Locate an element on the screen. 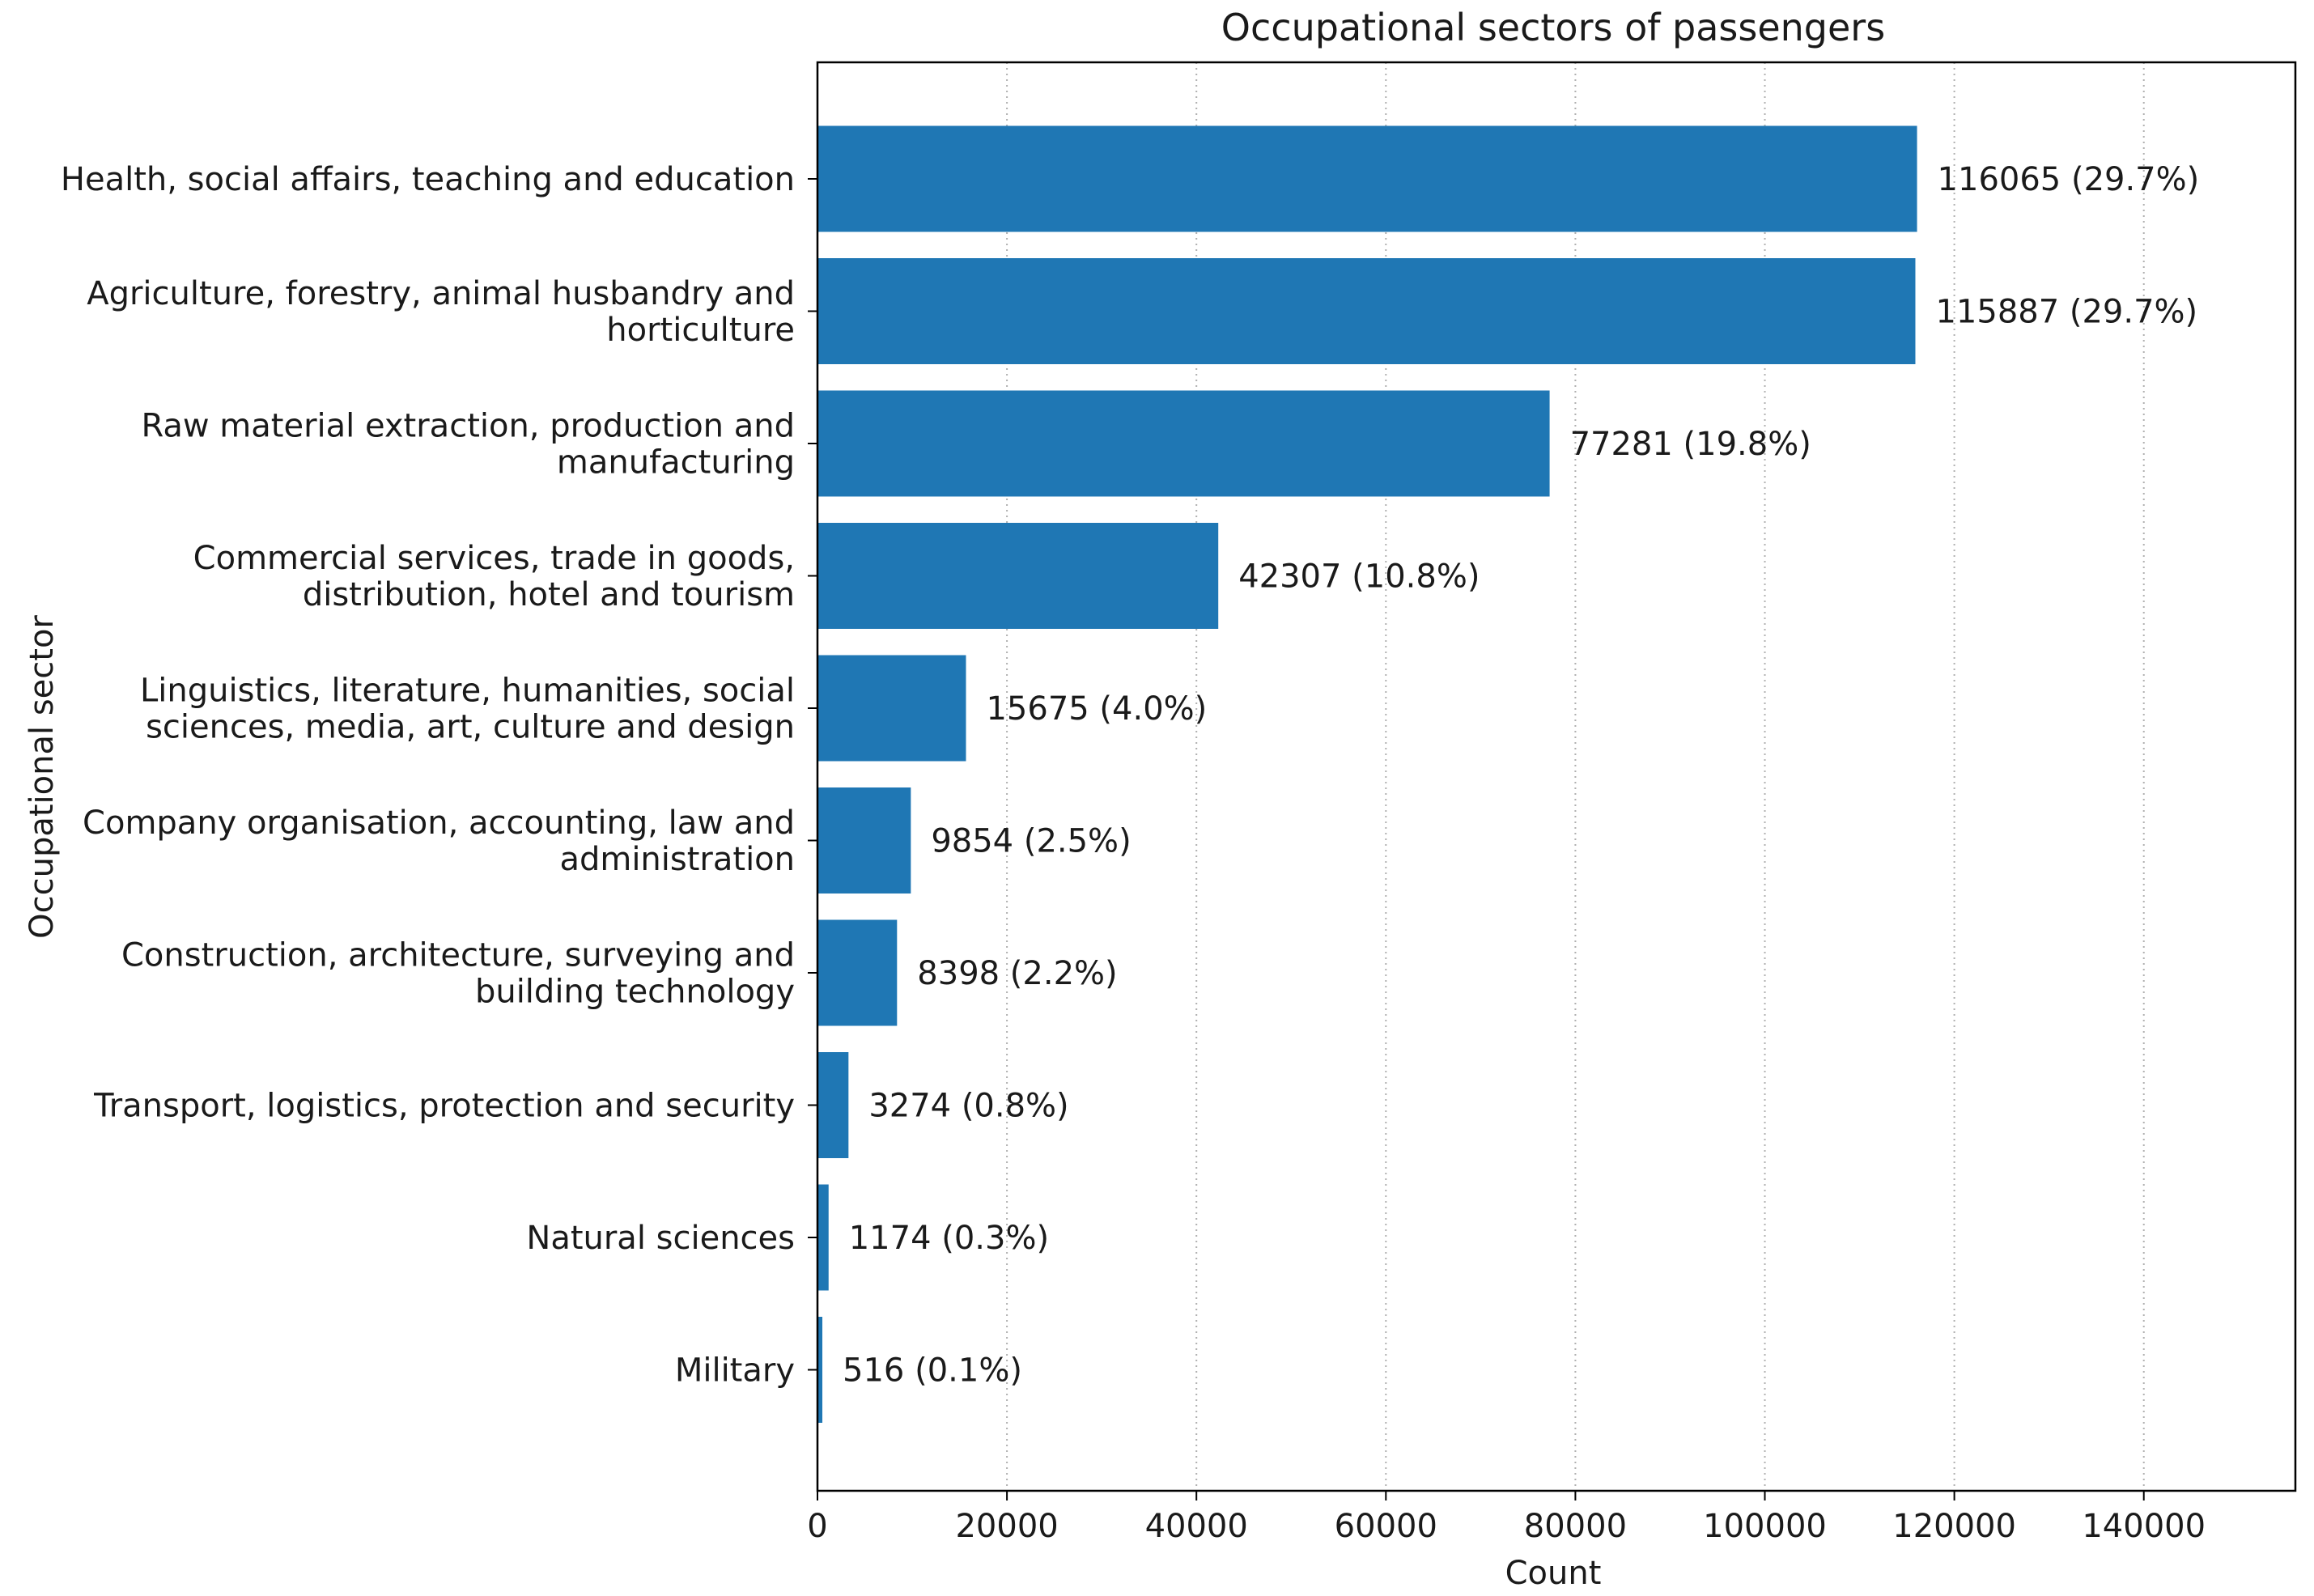 This screenshot has height=1596, width=2314. bar-value-label: 8398 (2.2%) is located at coordinates (1017, 974).